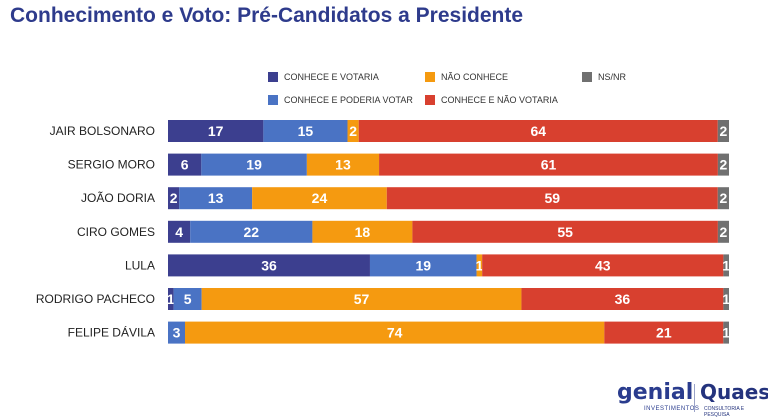 The width and height of the screenshot is (768, 418). I want to click on data-label: 5, so click(188, 299).